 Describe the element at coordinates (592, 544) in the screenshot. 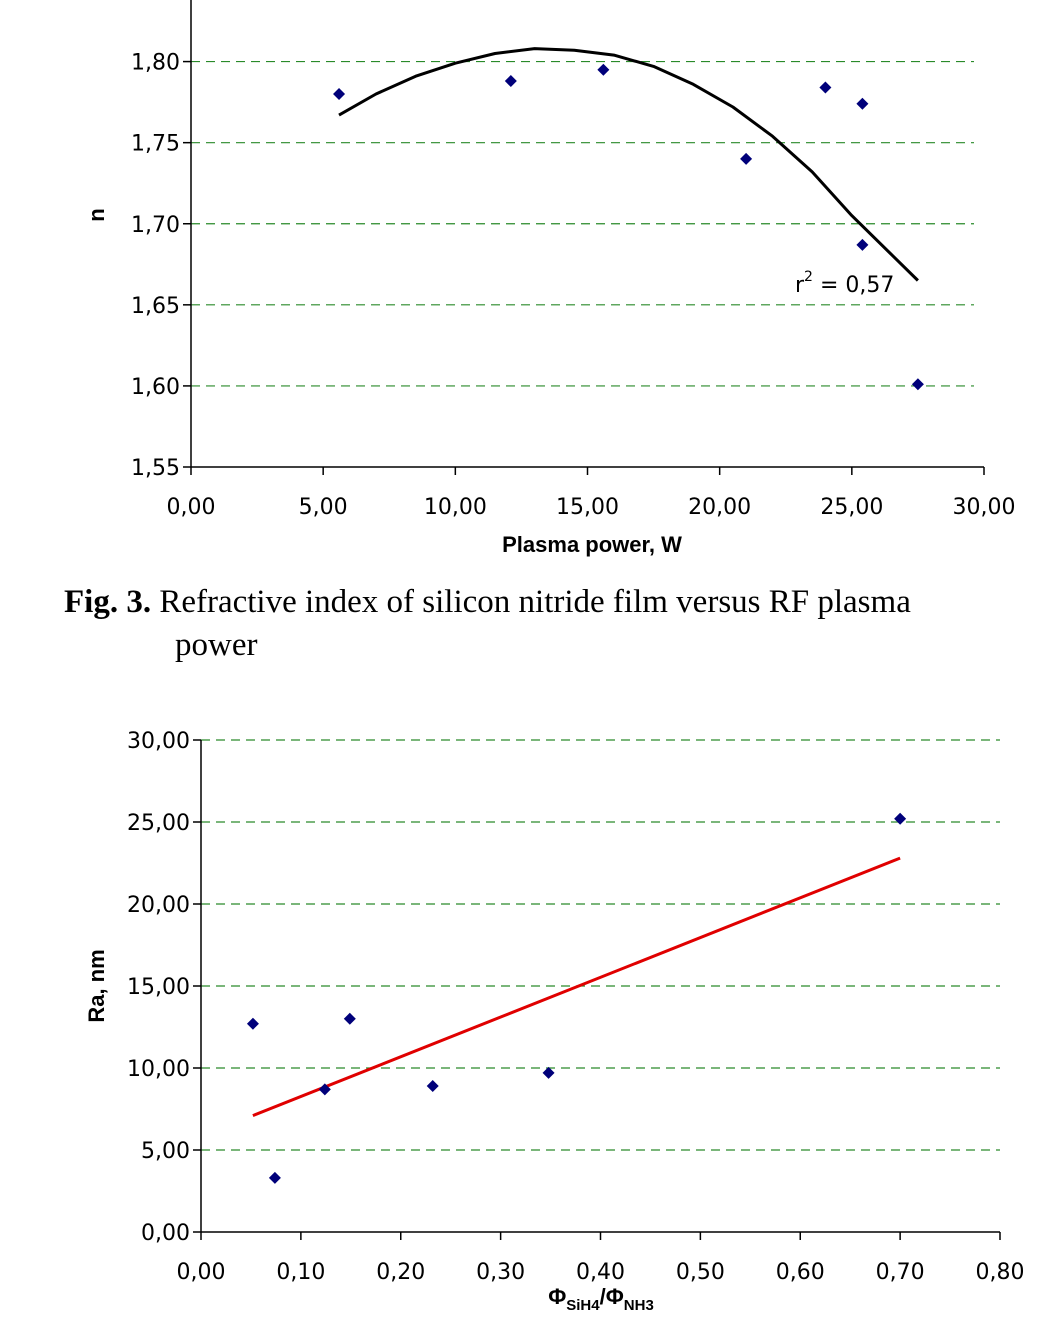

I see `x-axis-label: Plasma power, W` at that location.